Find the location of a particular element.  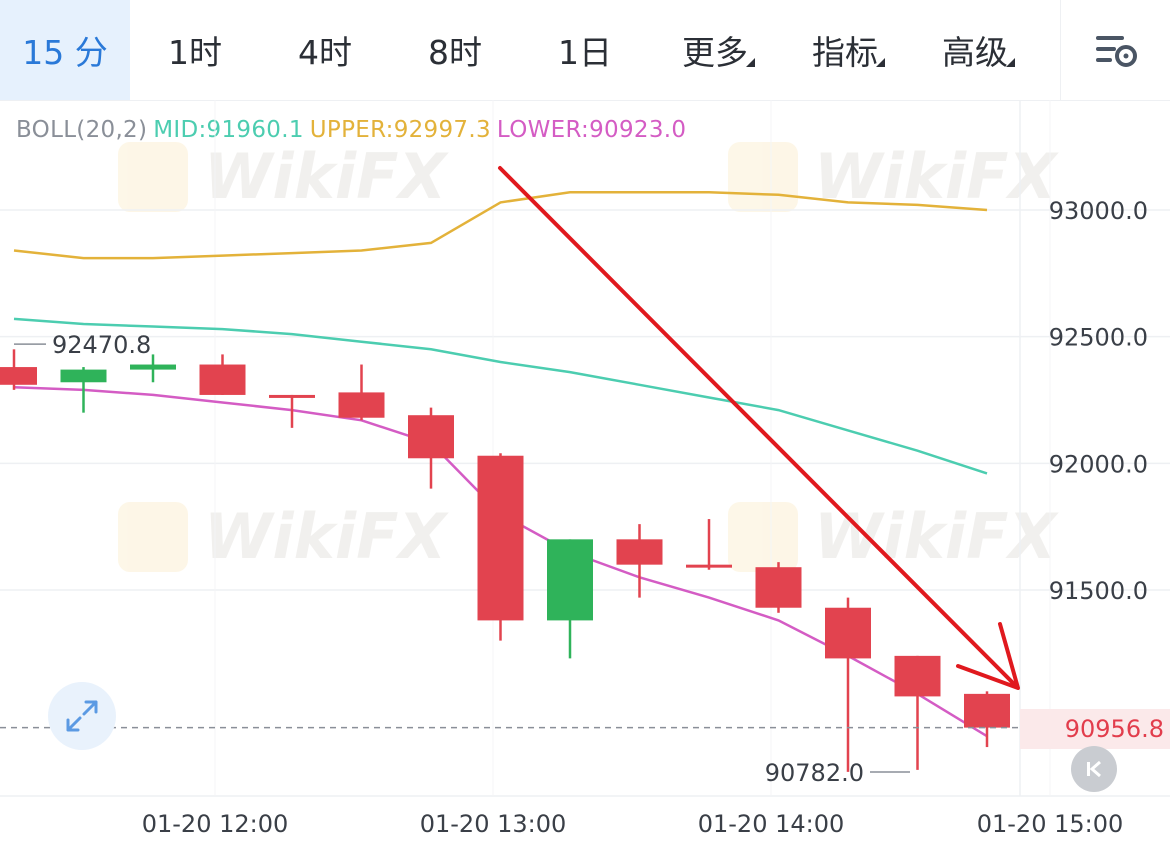

current-price-tag: 90956.8 is located at coordinates (1095, 729).